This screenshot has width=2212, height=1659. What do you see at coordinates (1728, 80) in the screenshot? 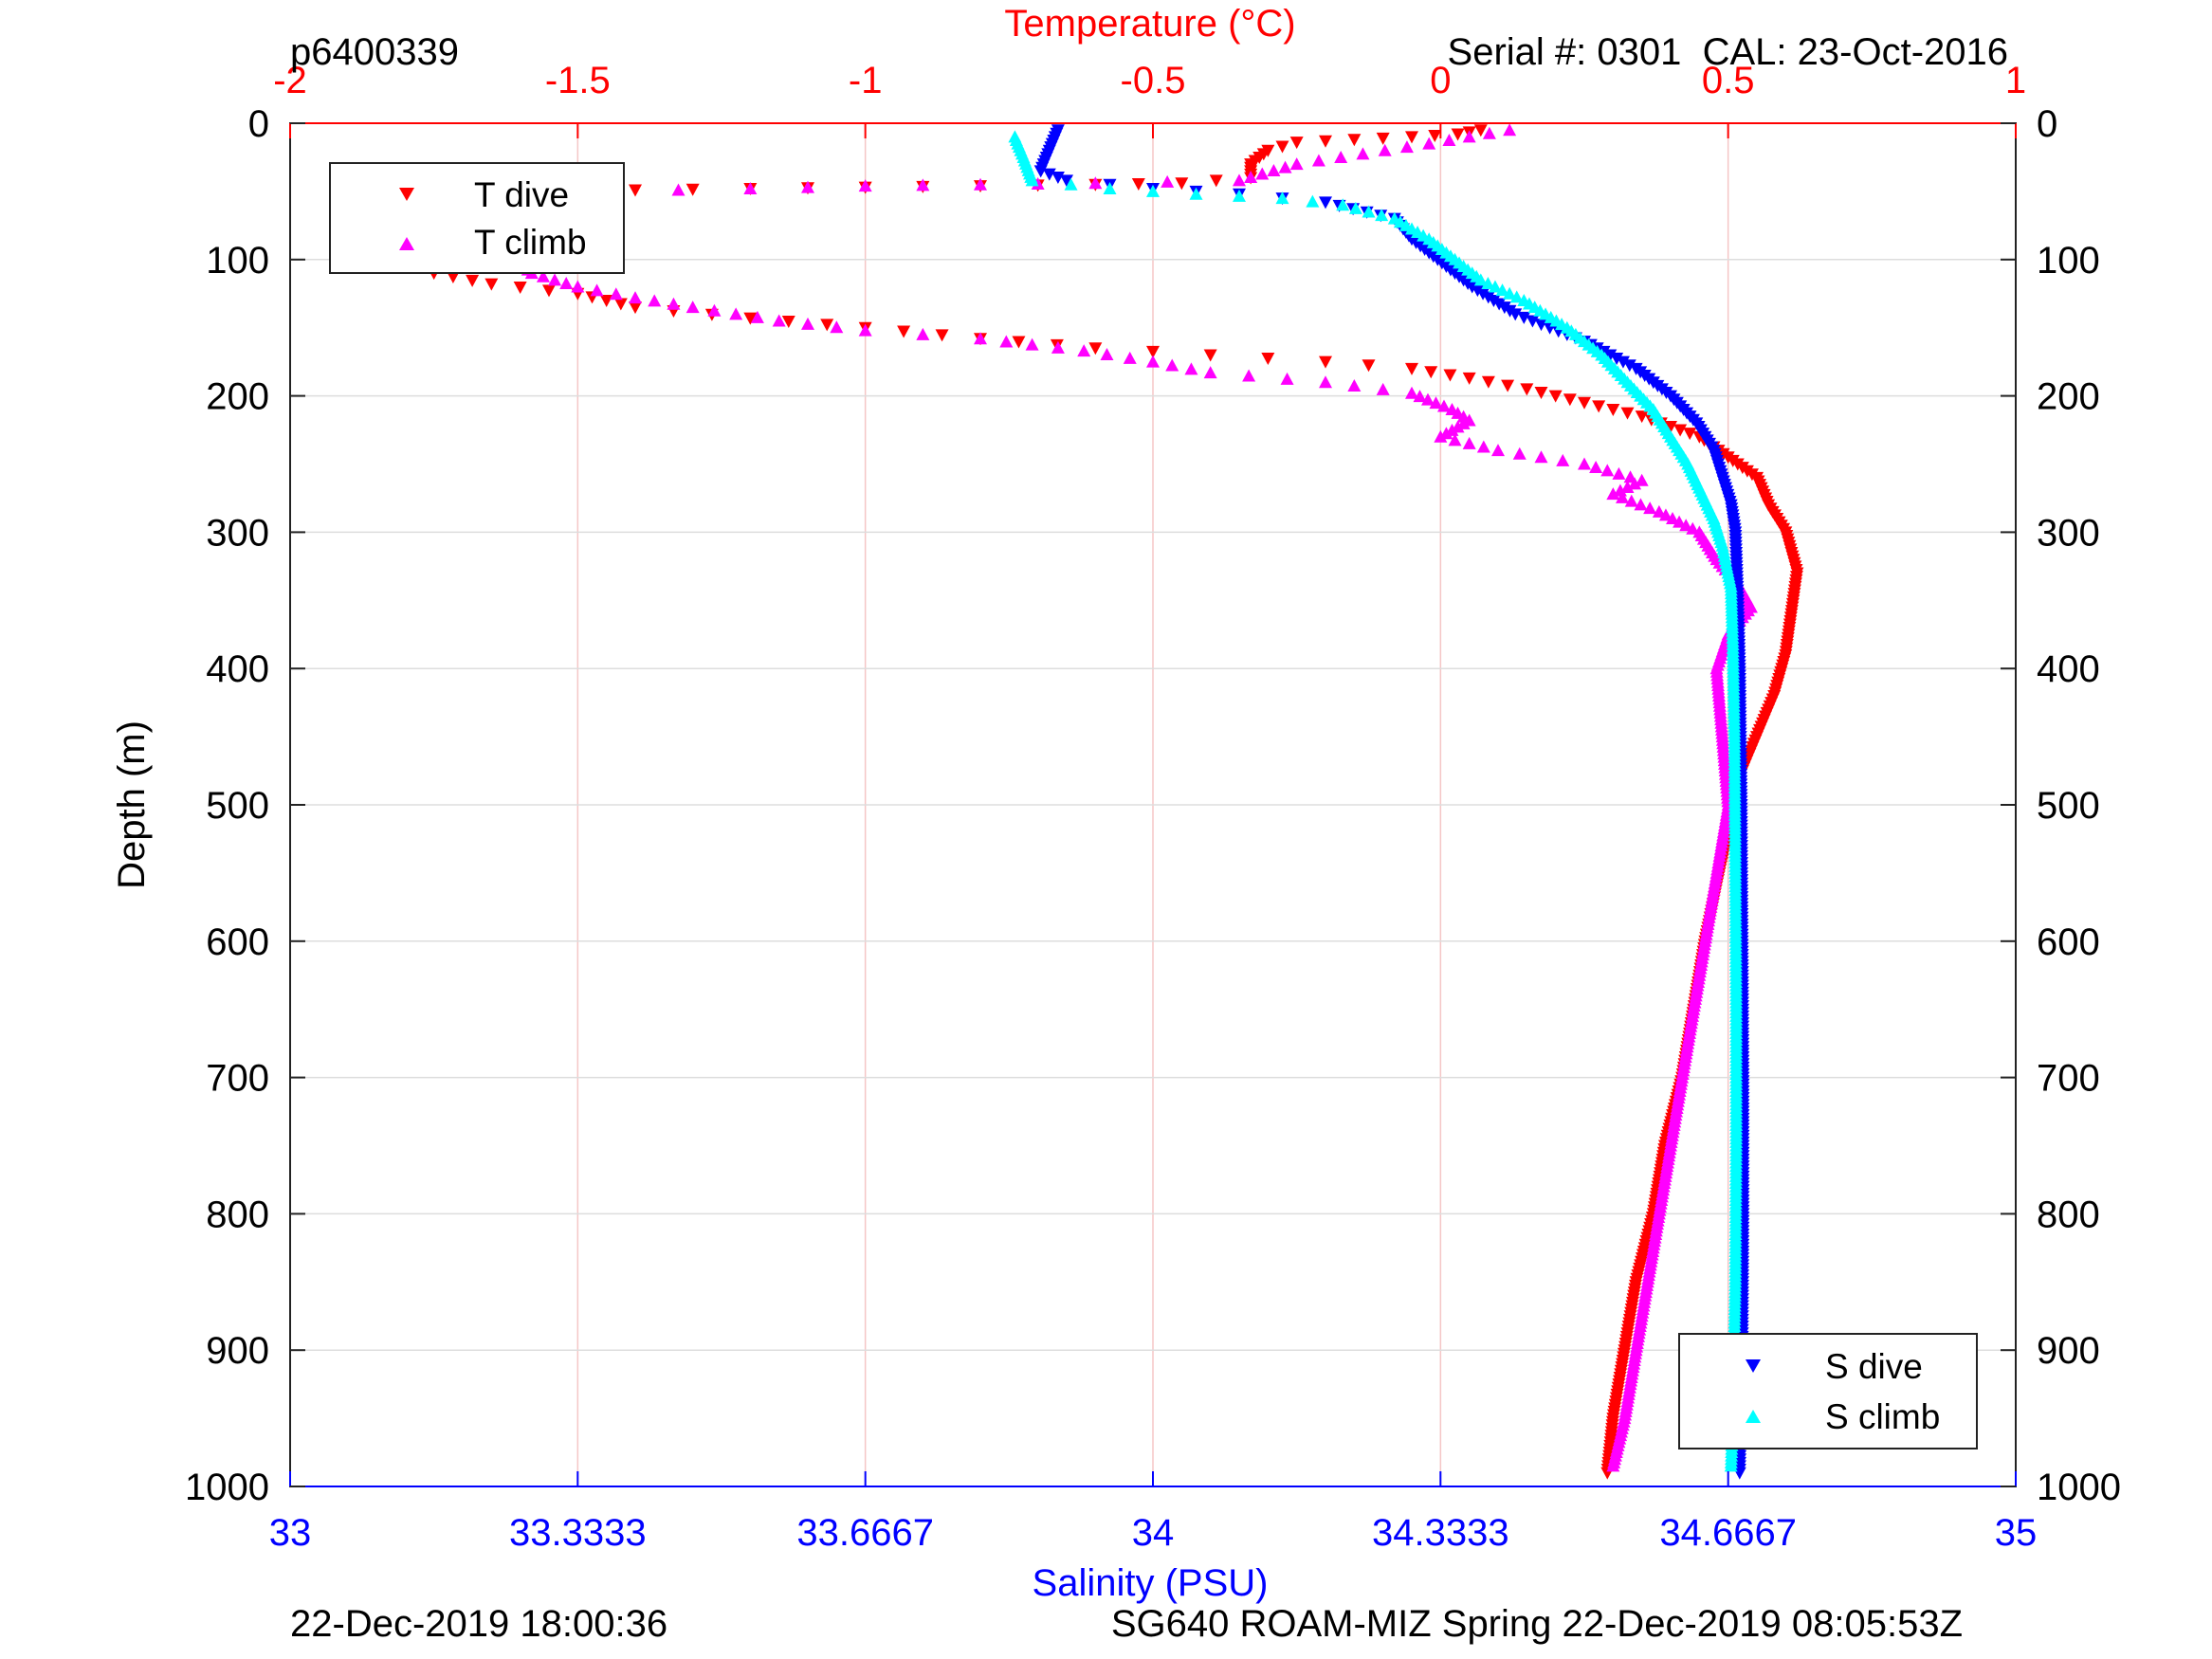
I see `temperature-tick-label: 0.5` at bounding box center [1728, 80].